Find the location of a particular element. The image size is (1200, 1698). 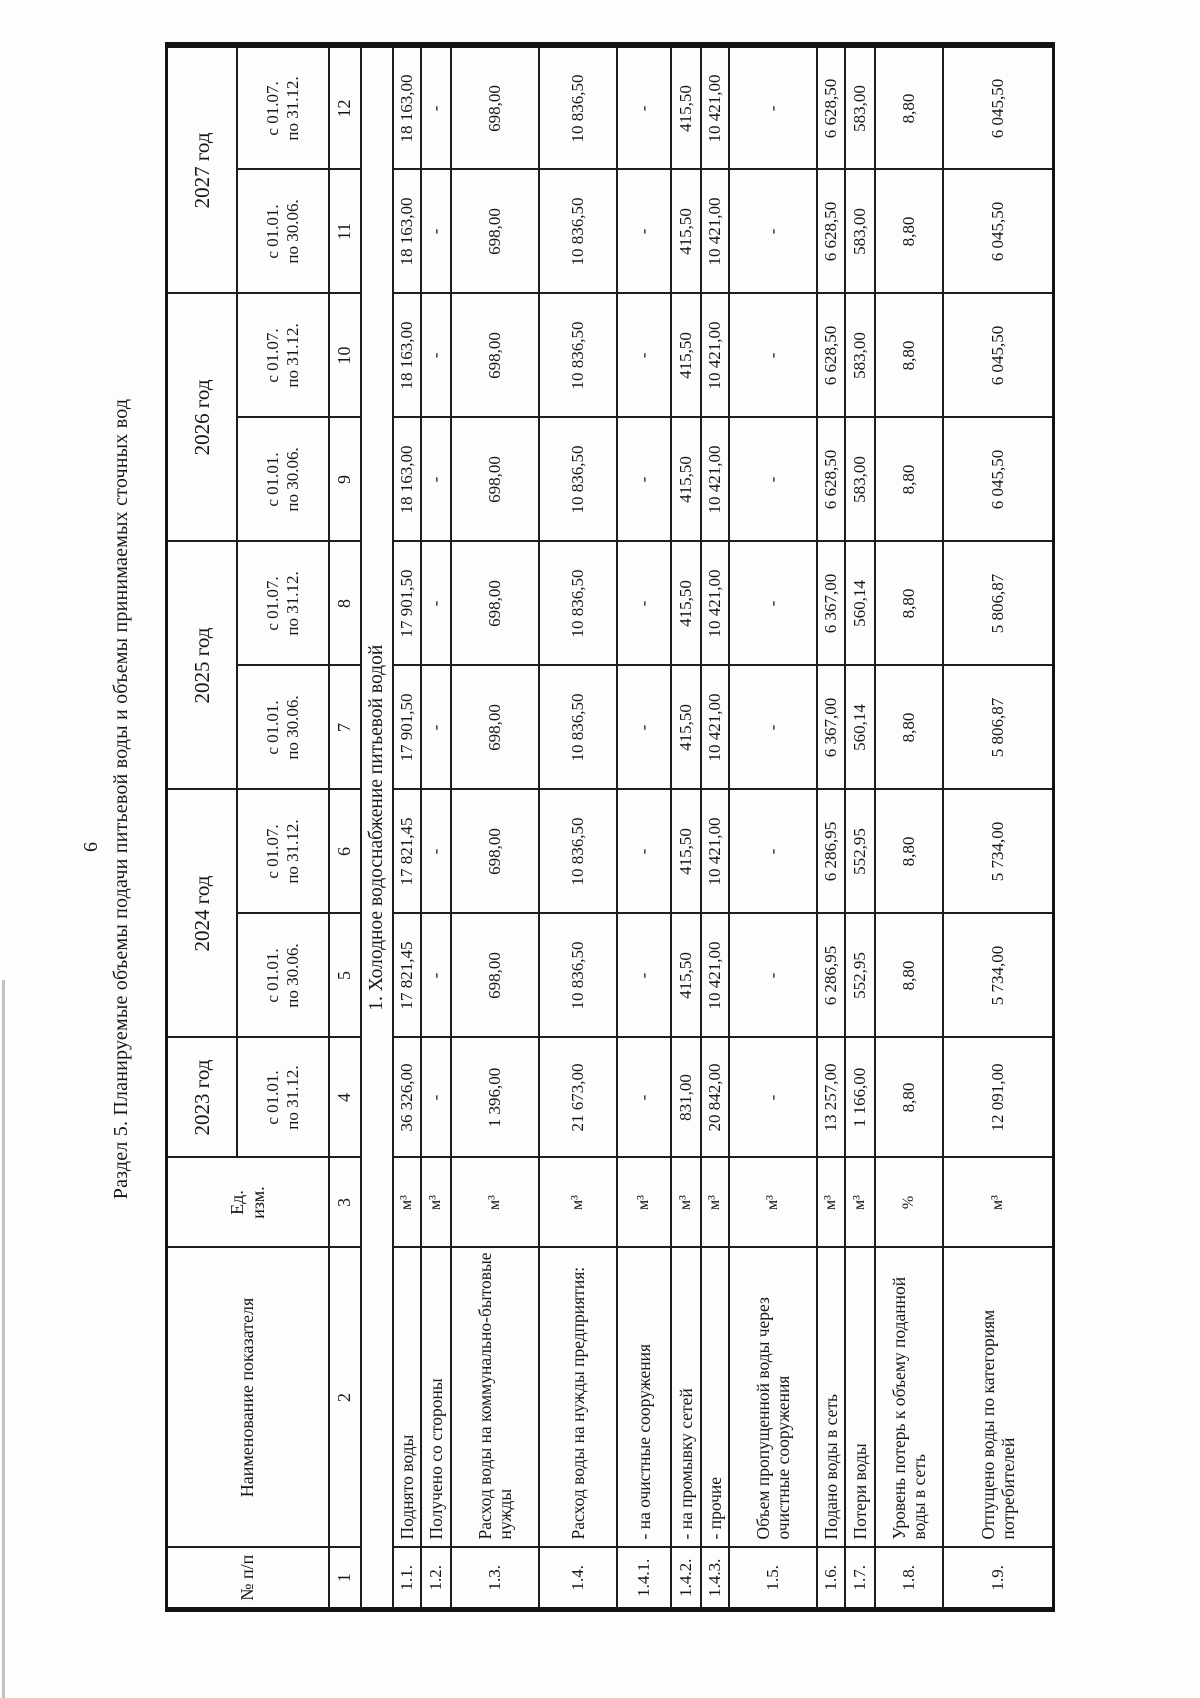

header-year-2025: 2025 год is located at coordinates (201, 665).